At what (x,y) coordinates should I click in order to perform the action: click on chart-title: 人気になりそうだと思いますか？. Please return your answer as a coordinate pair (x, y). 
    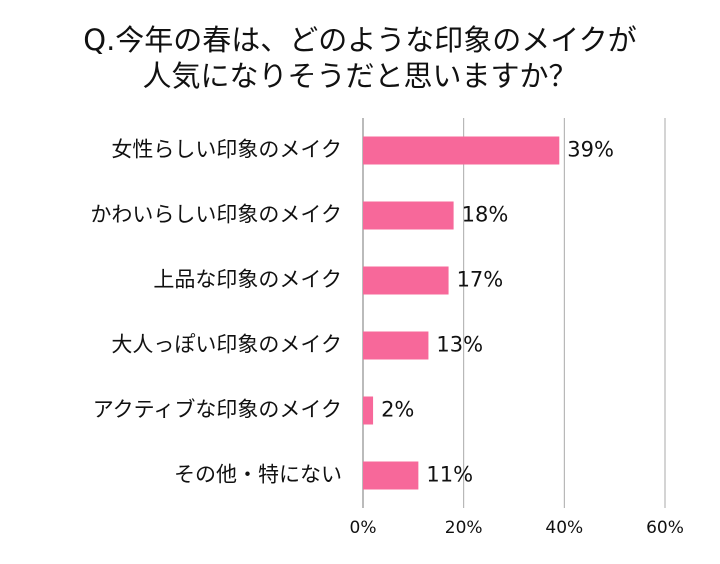
    Looking at the image, I should click on (359, 76).